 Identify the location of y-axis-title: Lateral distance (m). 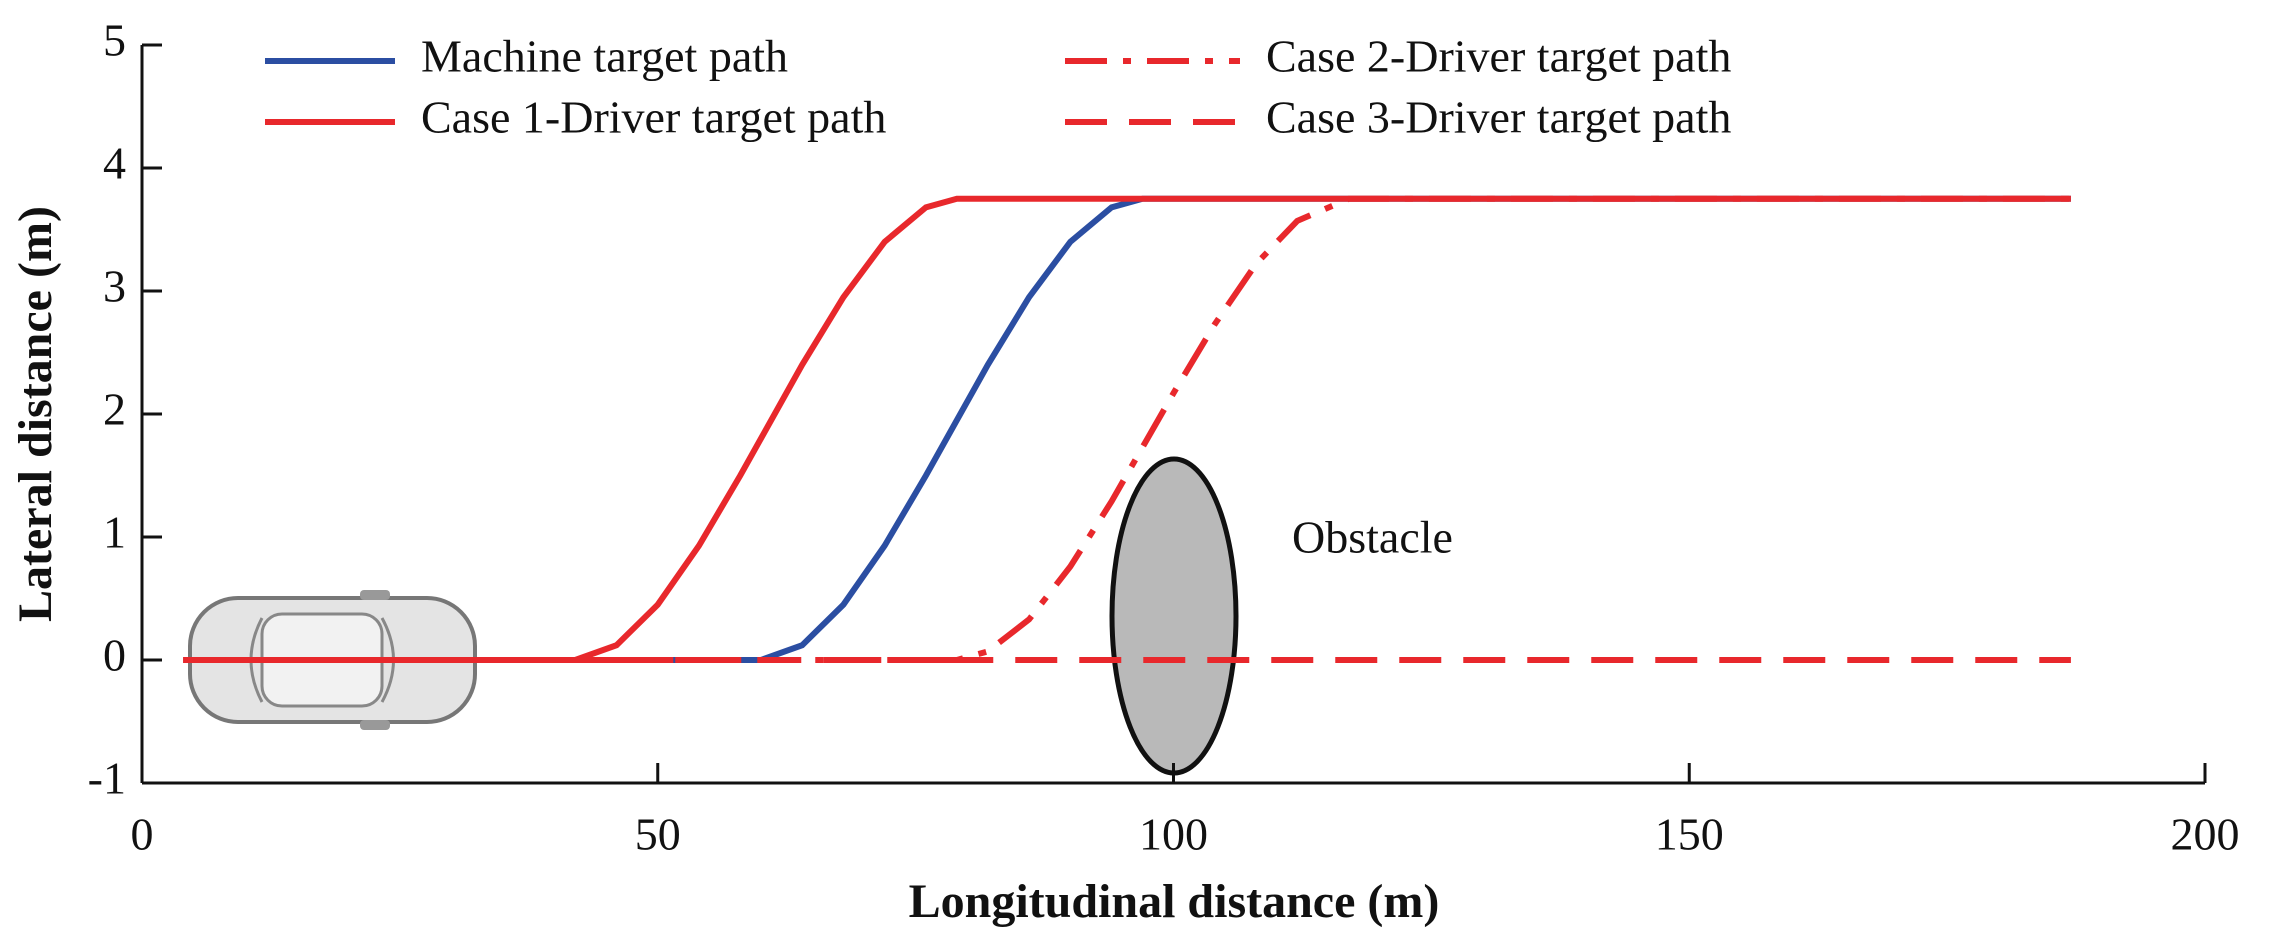
(35, 414).